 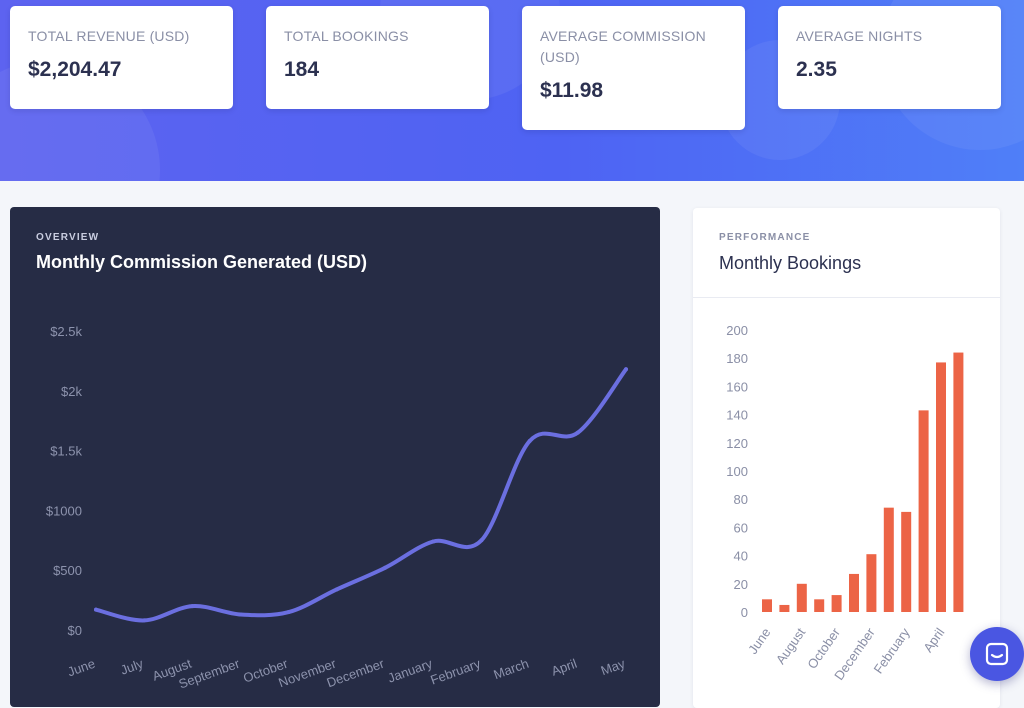 I want to click on y-tick-label: $1000, so click(x=64, y=510).